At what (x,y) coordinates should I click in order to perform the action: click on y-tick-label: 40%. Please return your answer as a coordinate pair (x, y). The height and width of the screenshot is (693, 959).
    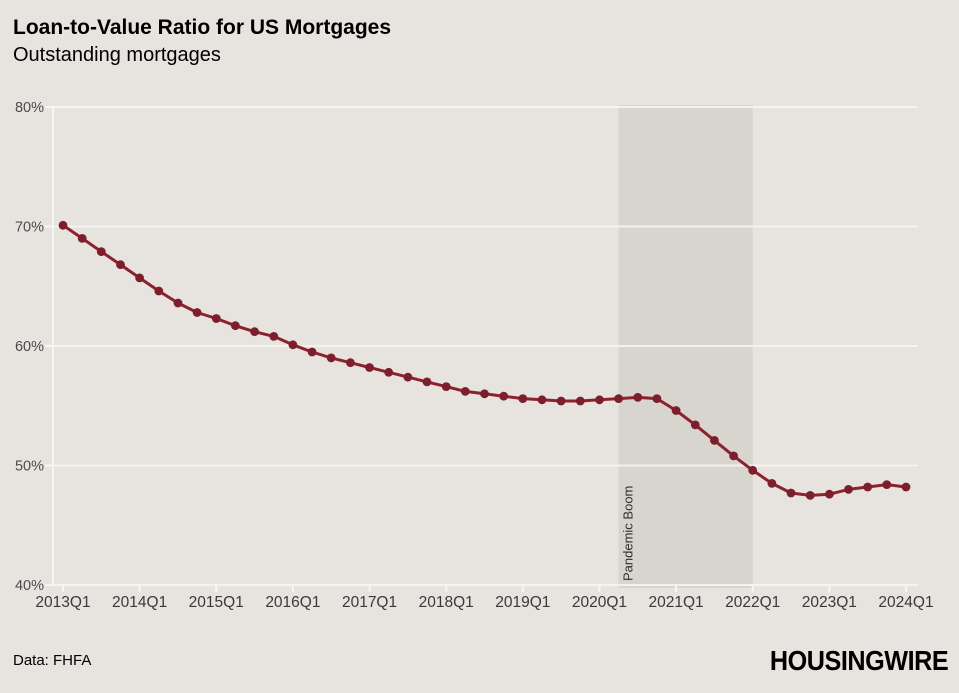
    Looking at the image, I should click on (29, 586).